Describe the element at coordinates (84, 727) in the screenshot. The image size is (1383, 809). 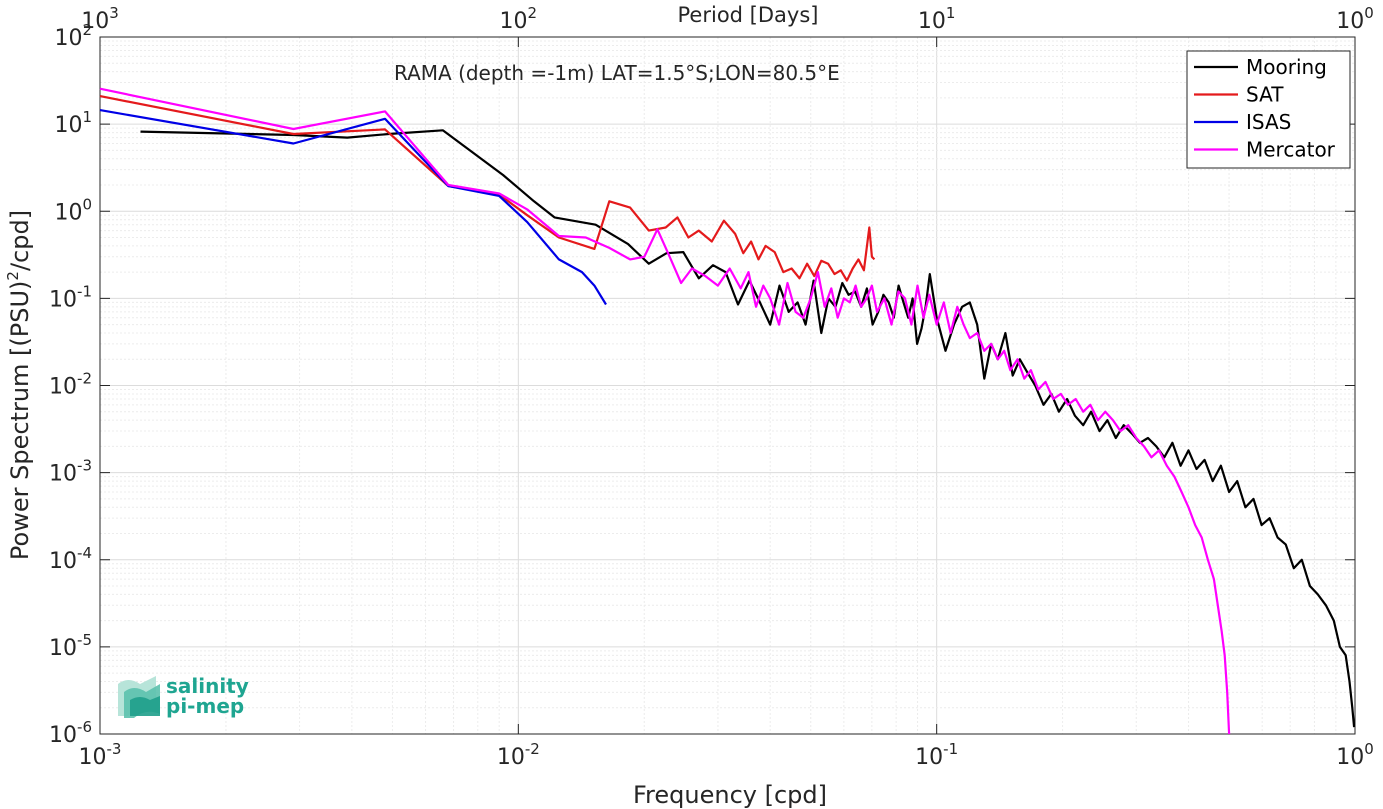
I see `y-tick-label-exponent: -6` at that location.